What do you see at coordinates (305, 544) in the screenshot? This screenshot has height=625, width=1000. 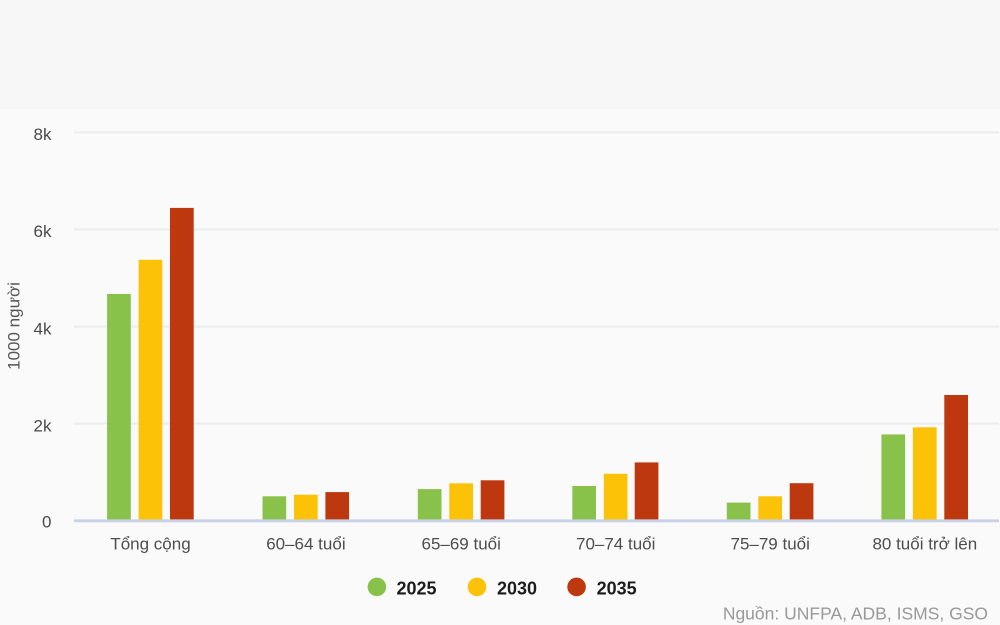 I see `svg-text: 60–64 tuổi` at bounding box center [305, 544].